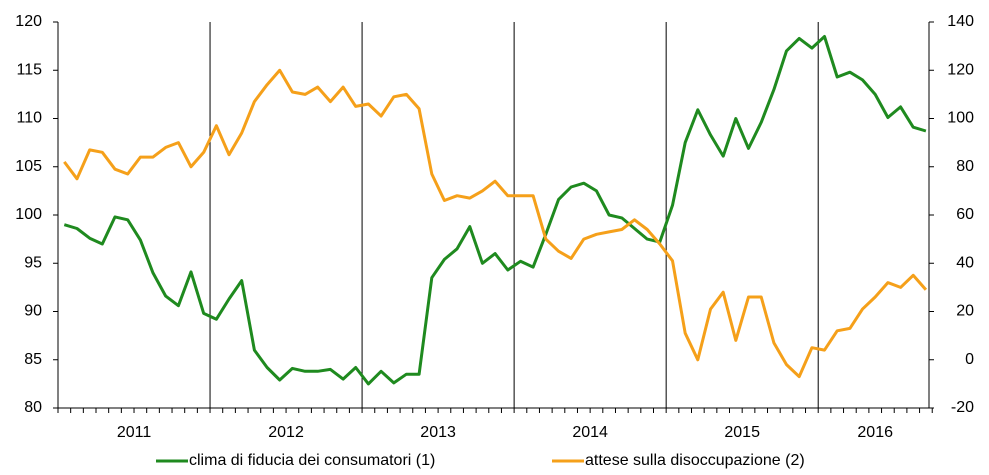 The image size is (989, 475). Describe the element at coordinates (965, 311) in the screenshot. I see `y2-tick-label: 20` at that location.